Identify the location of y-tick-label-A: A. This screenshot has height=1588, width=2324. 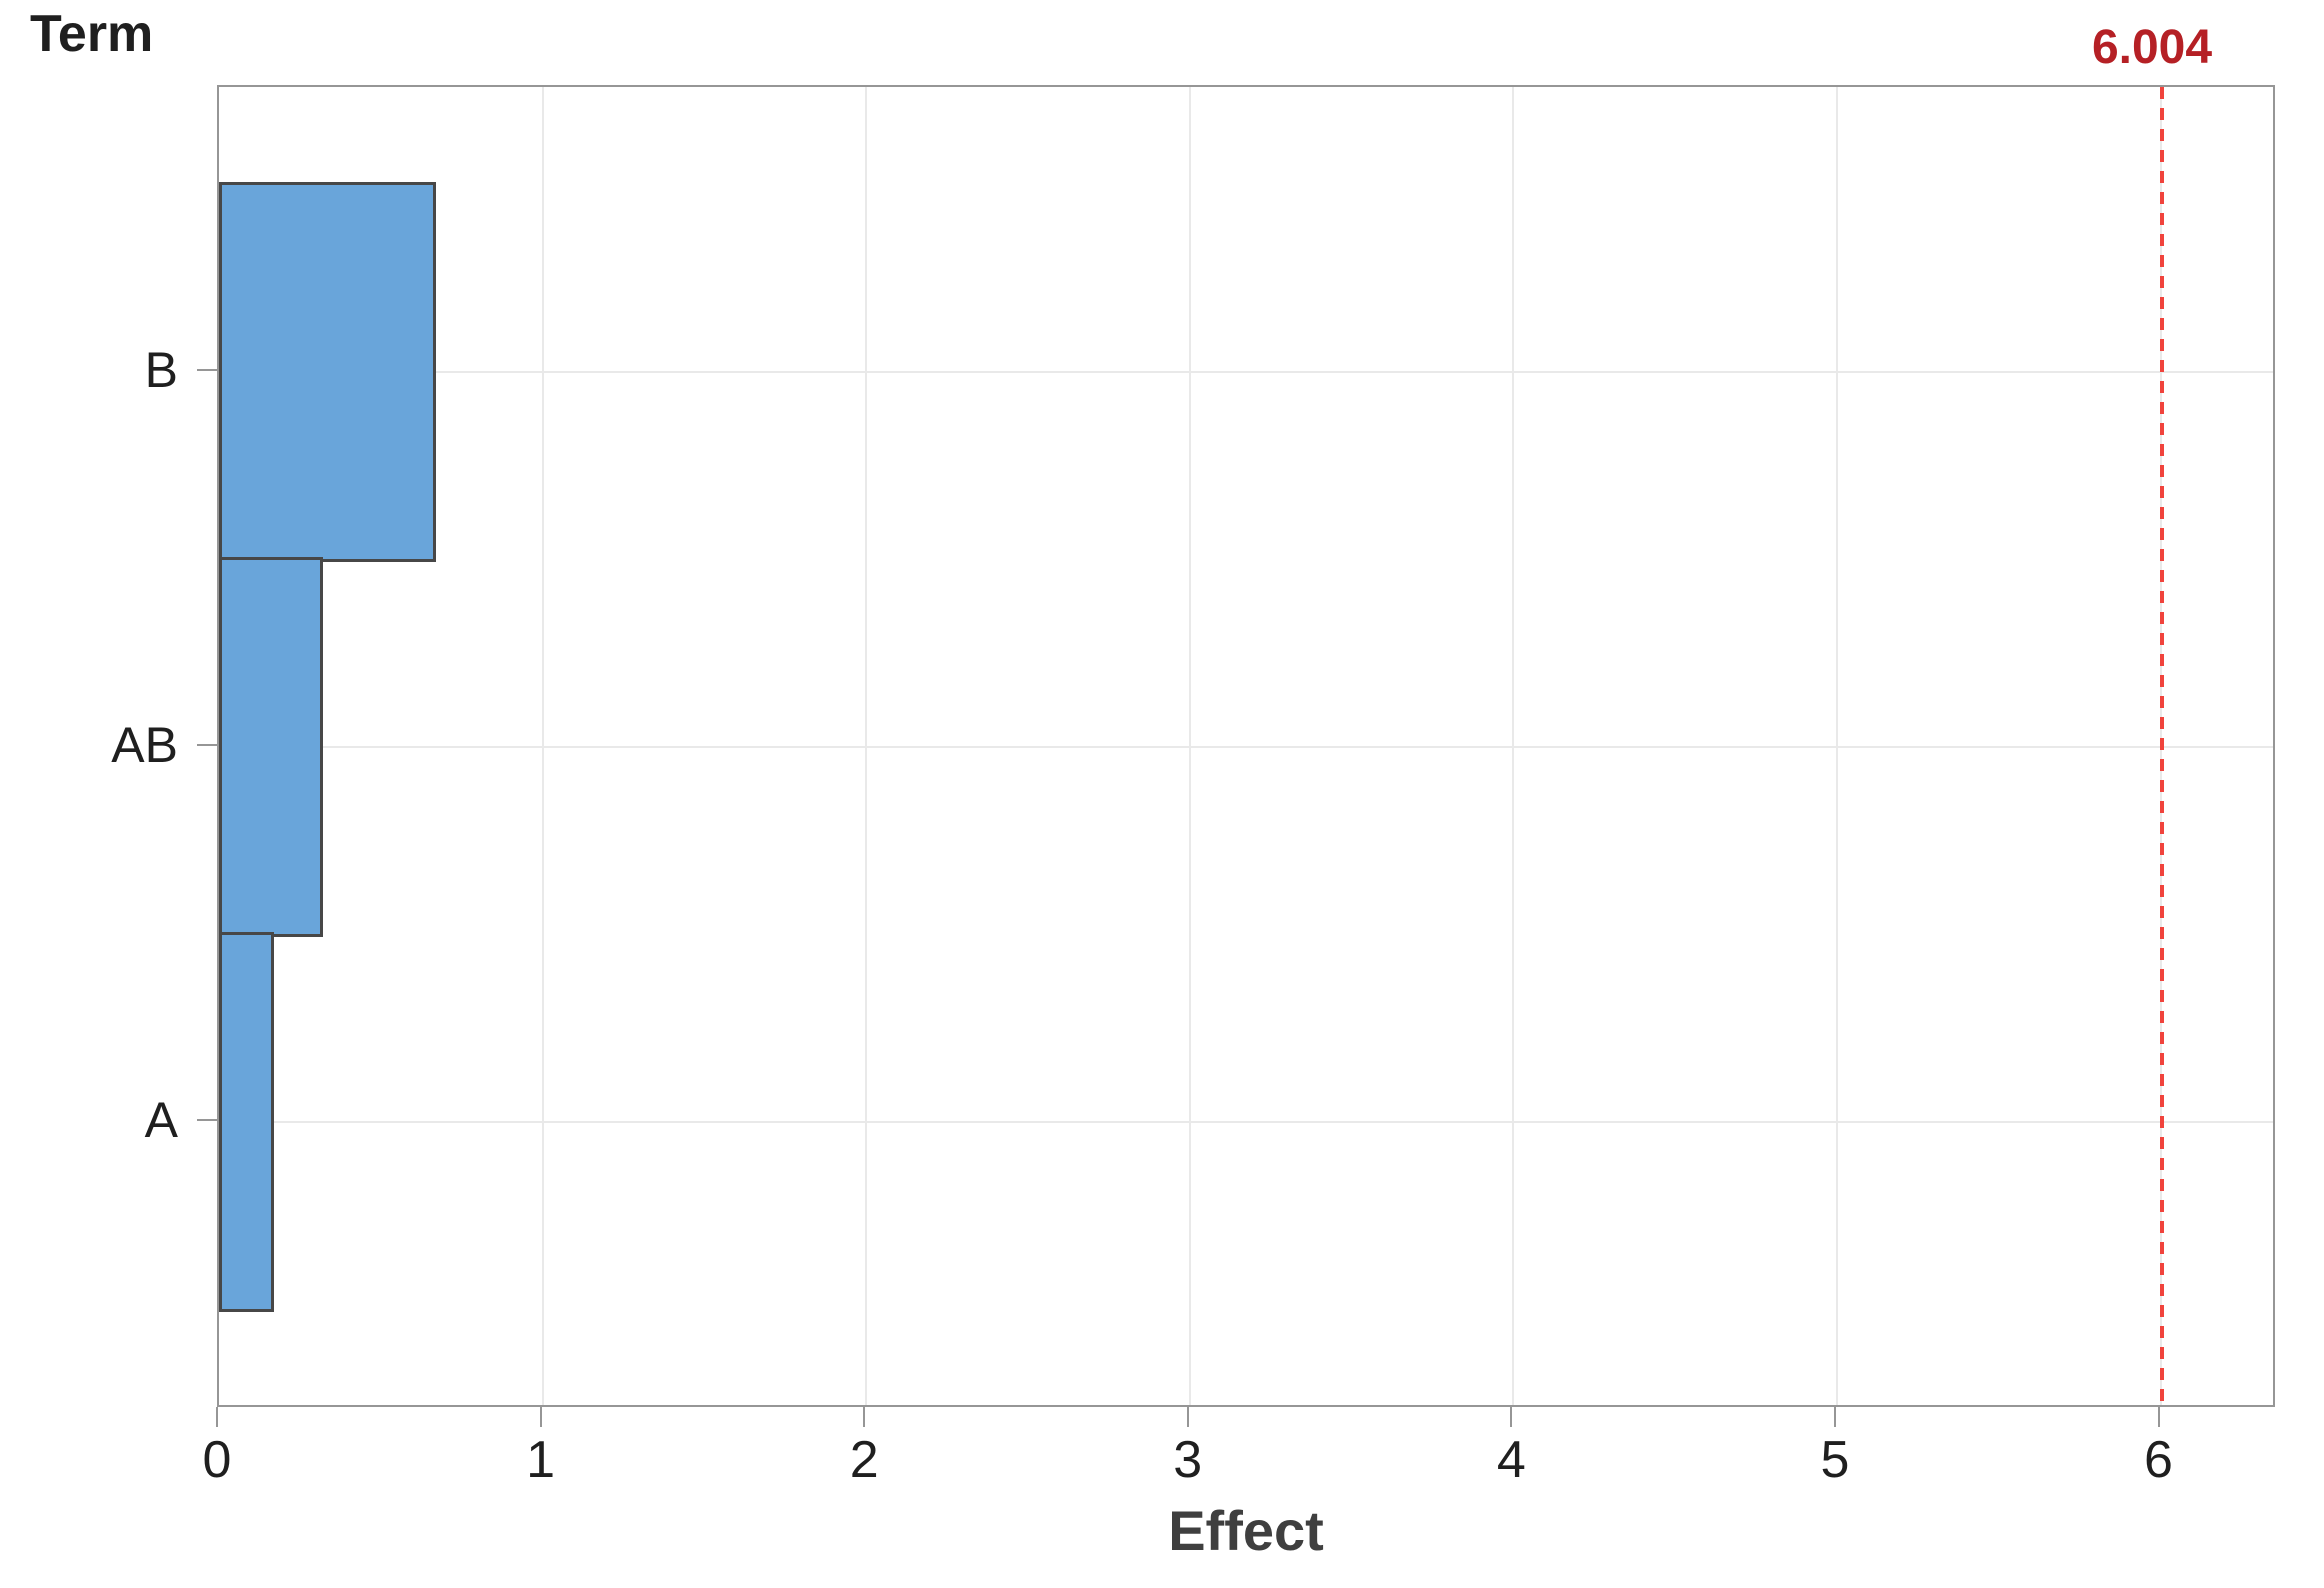
(161, 1120).